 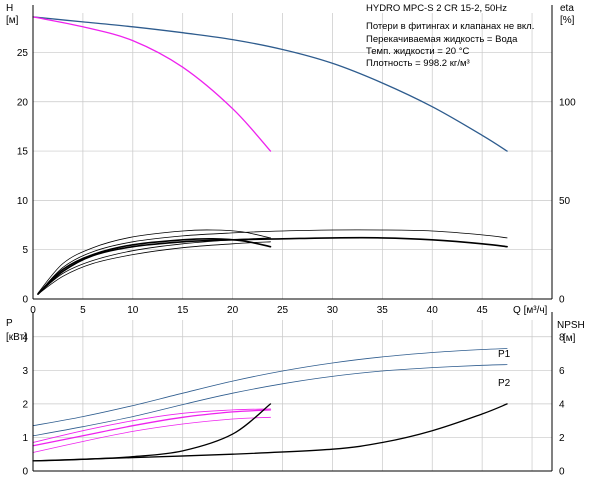 I want to click on eta-axis-unit: [%], so click(x=567, y=20).